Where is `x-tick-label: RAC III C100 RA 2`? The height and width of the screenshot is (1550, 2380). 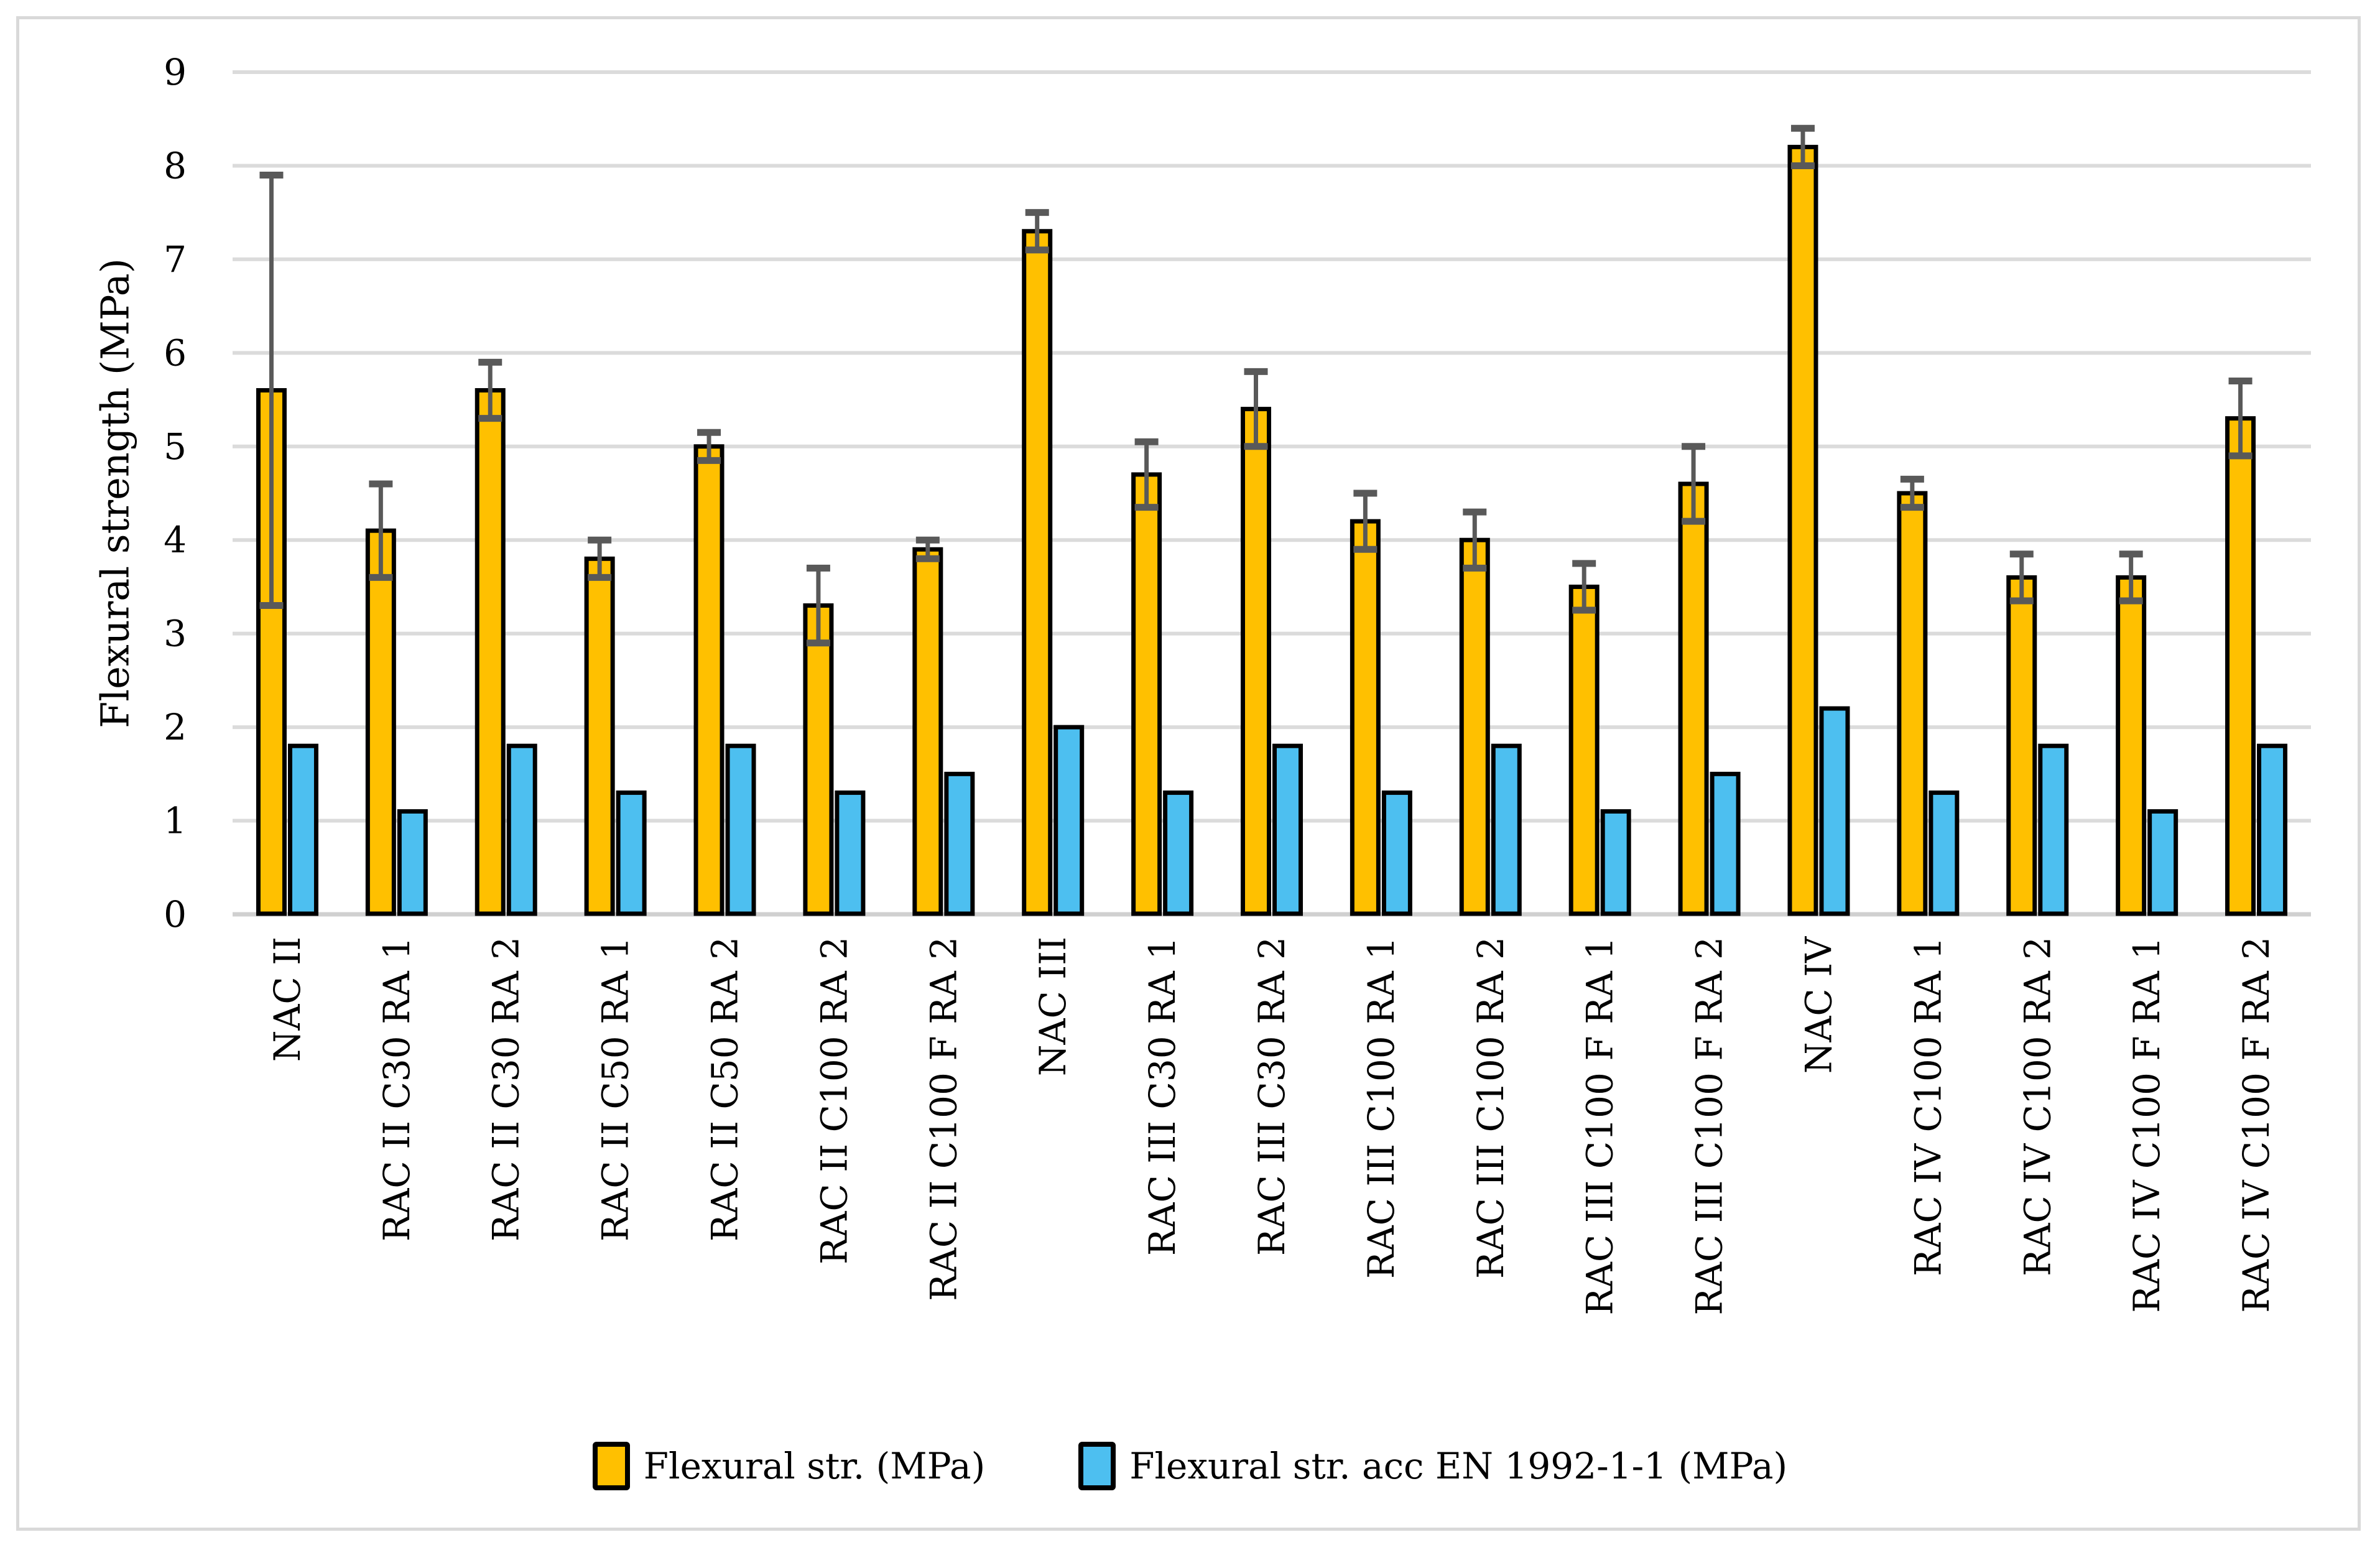
x-tick-label: RAC III C100 RA 2 is located at coordinates (1491, 1108).